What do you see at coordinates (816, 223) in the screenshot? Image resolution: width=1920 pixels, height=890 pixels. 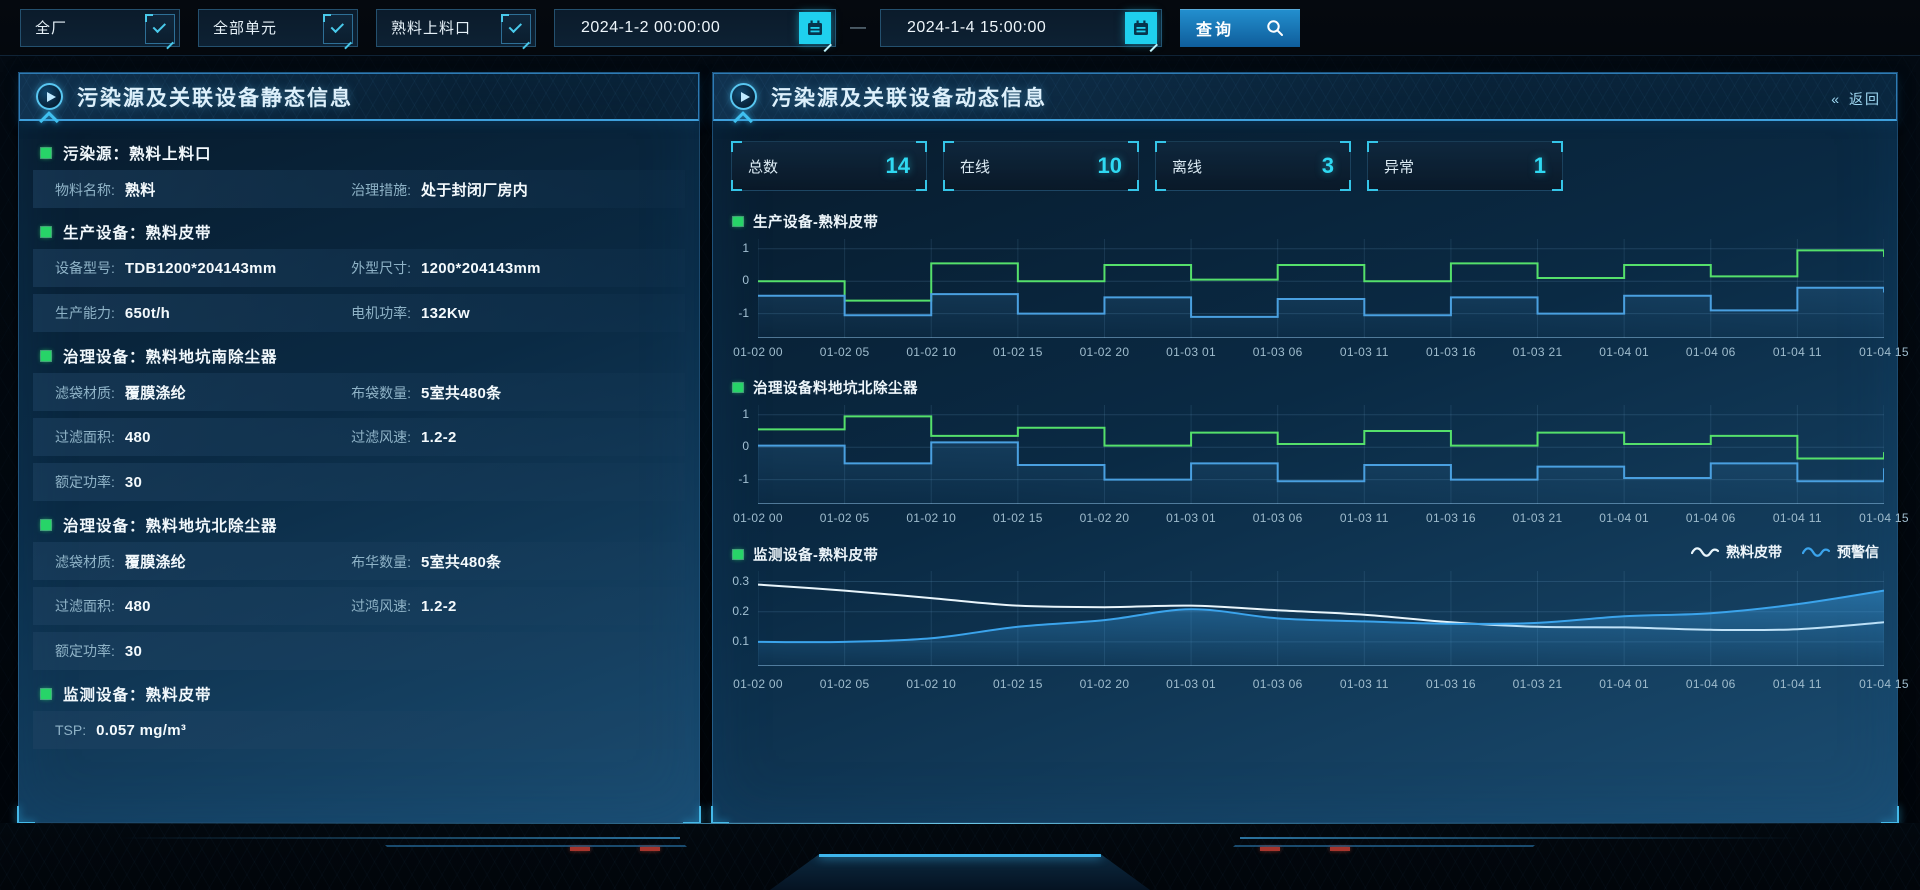 I see `chart-title-text: 生产设备-熟料皮带` at bounding box center [816, 223].